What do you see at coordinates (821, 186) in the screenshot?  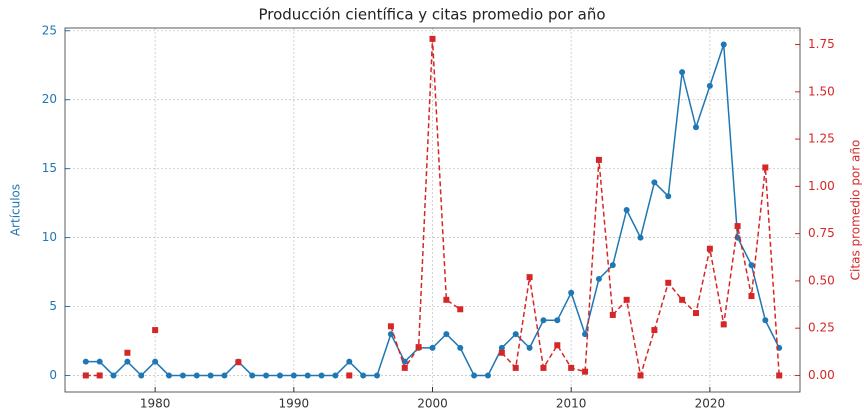 I see `y2-tick-label: 1.00` at bounding box center [821, 186].